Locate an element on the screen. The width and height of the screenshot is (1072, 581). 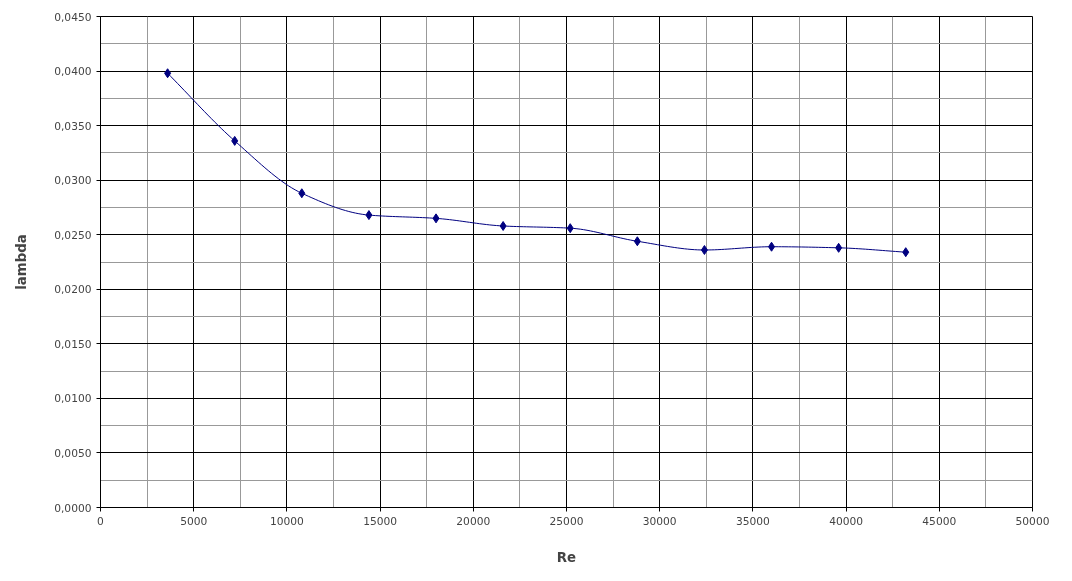
y-tick-label: 0,0100 is located at coordinates (73, 399).